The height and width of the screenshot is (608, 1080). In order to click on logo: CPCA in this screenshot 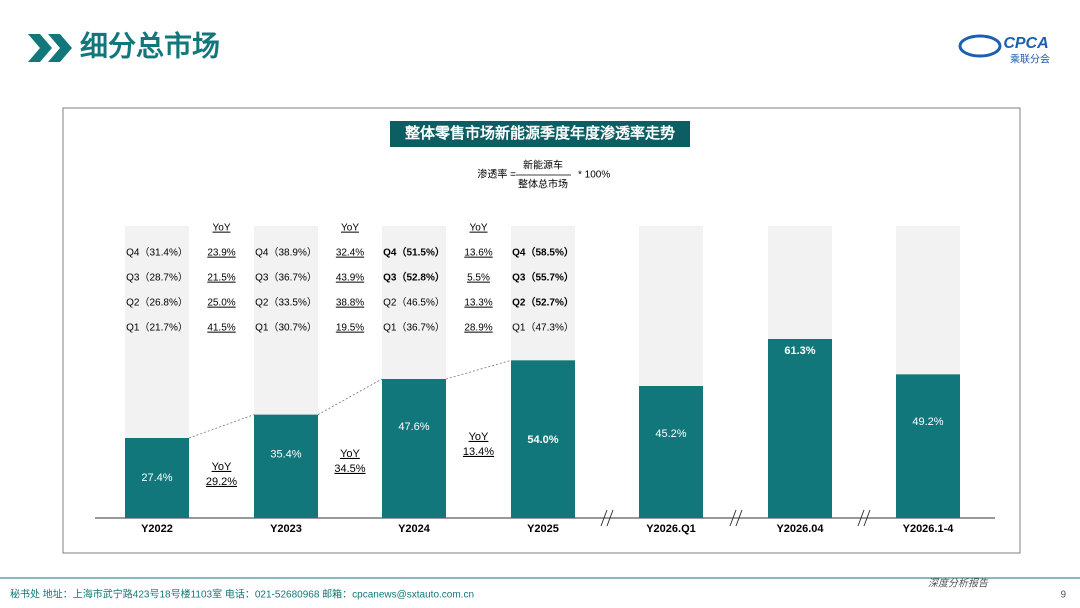, I will do `click(1025, 43)`.